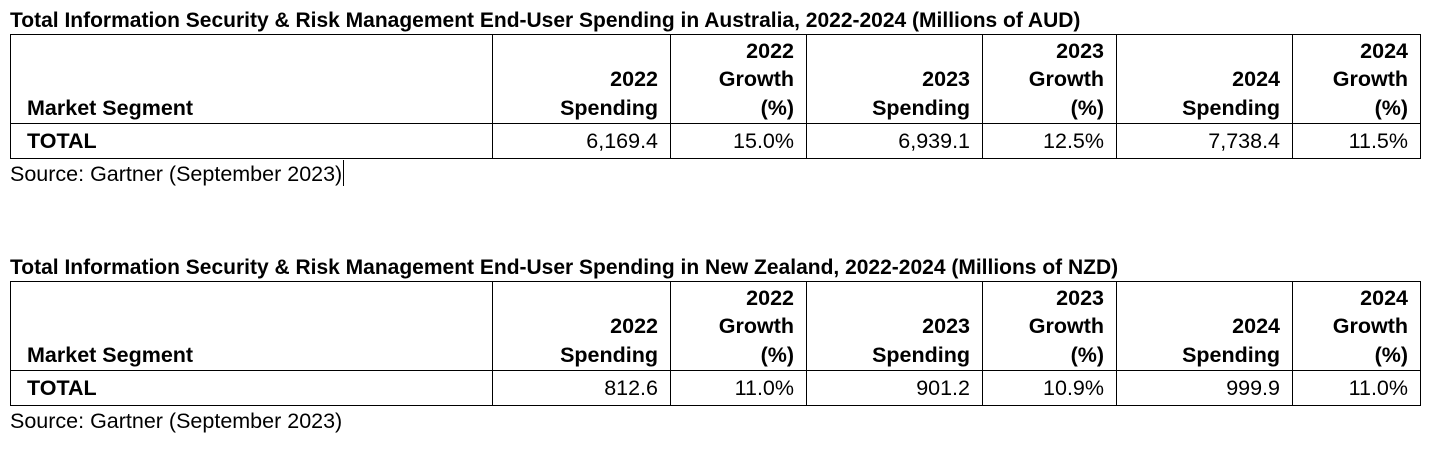 This screenshot has height=475, width=1440. Describe the element at coordinates (738, 388) in the screenshot. I see `cell-2022-growth: 11.0%` at that location.